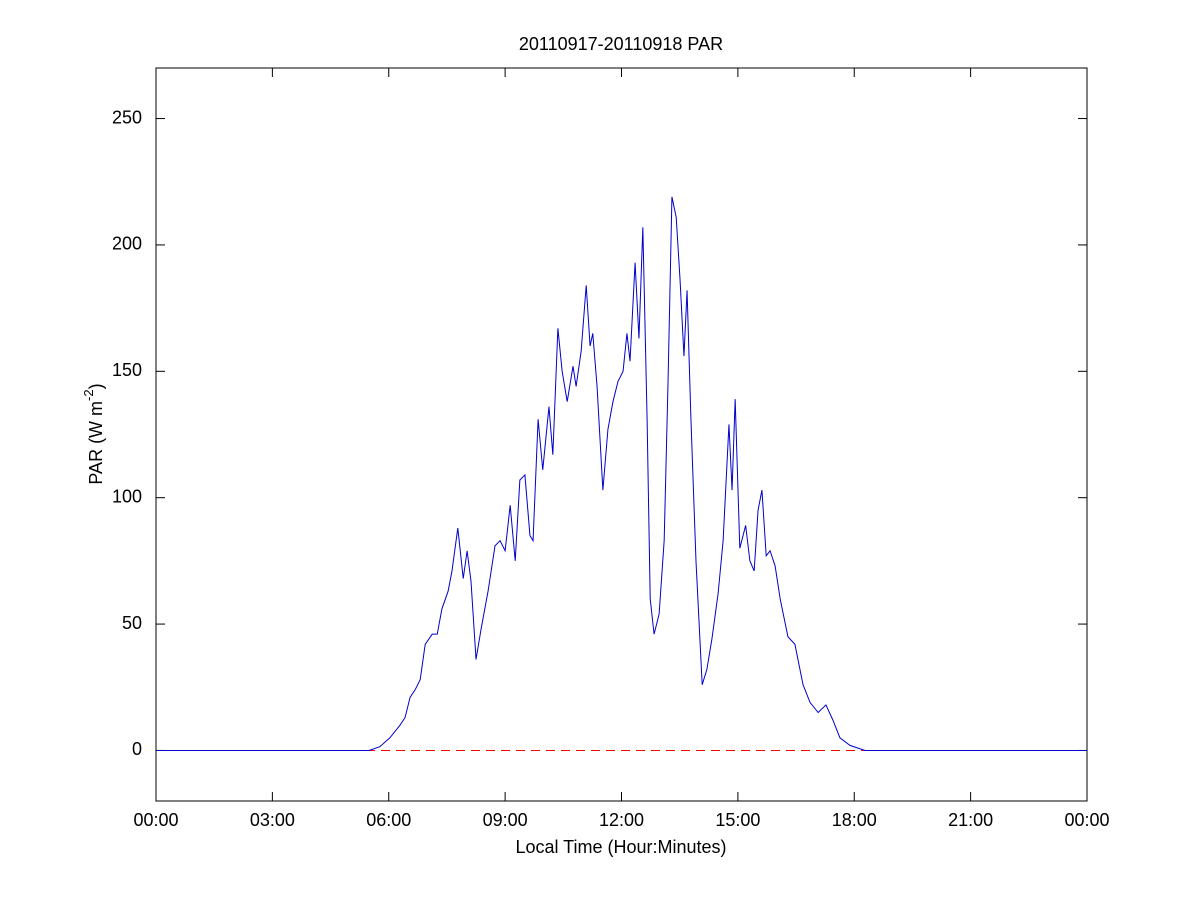 This screenshot has height=901, width=1201. Describe the element at coordinates (88, 395) in the screenshot. I see `y-label-superscript: -2` at that location.